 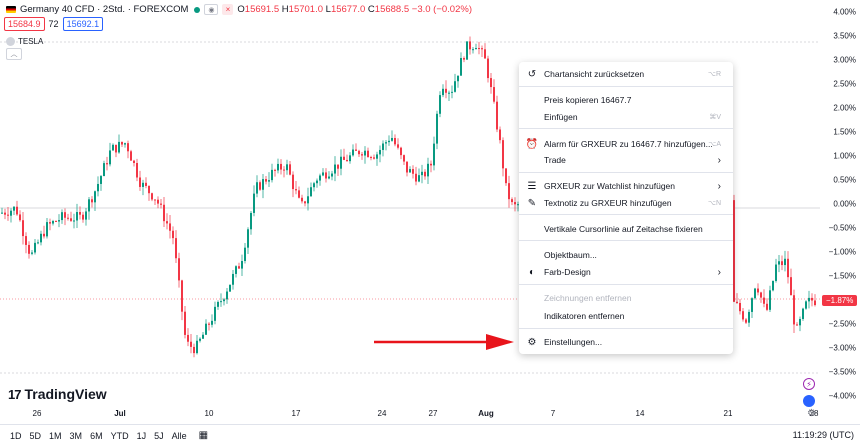 What do you see at coordinates (55, 435) in the screenshot?
I see `timeframe-1m: 1M` at bounding box center [55, 435].